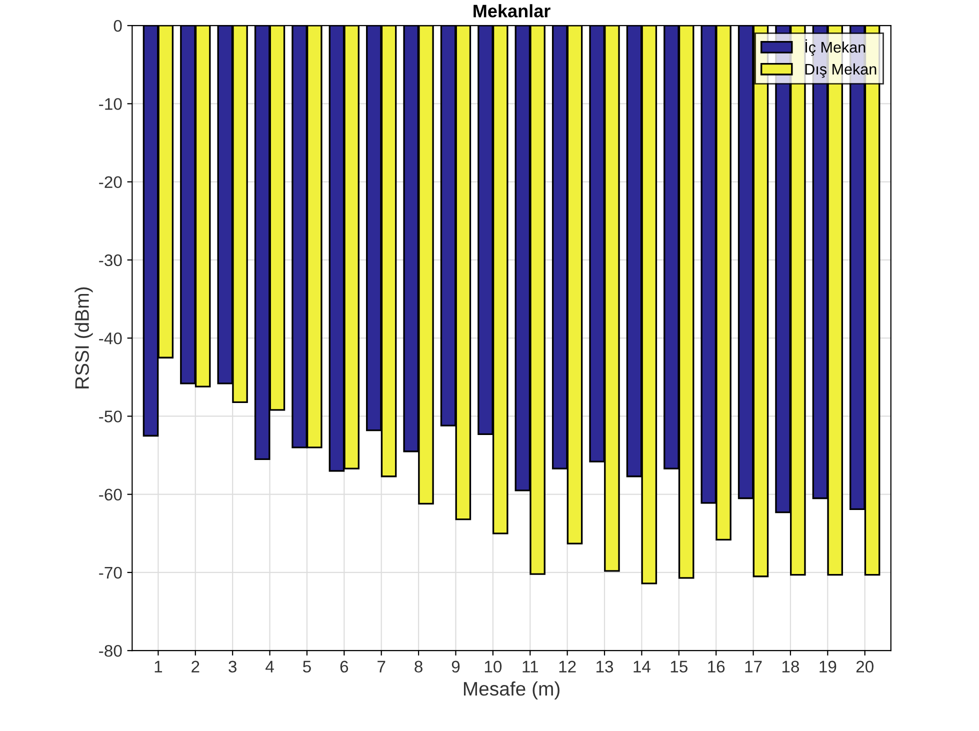 This screenshot has width=979, height=731. I want to click on x-tick-label: 15, so click(679, 666).